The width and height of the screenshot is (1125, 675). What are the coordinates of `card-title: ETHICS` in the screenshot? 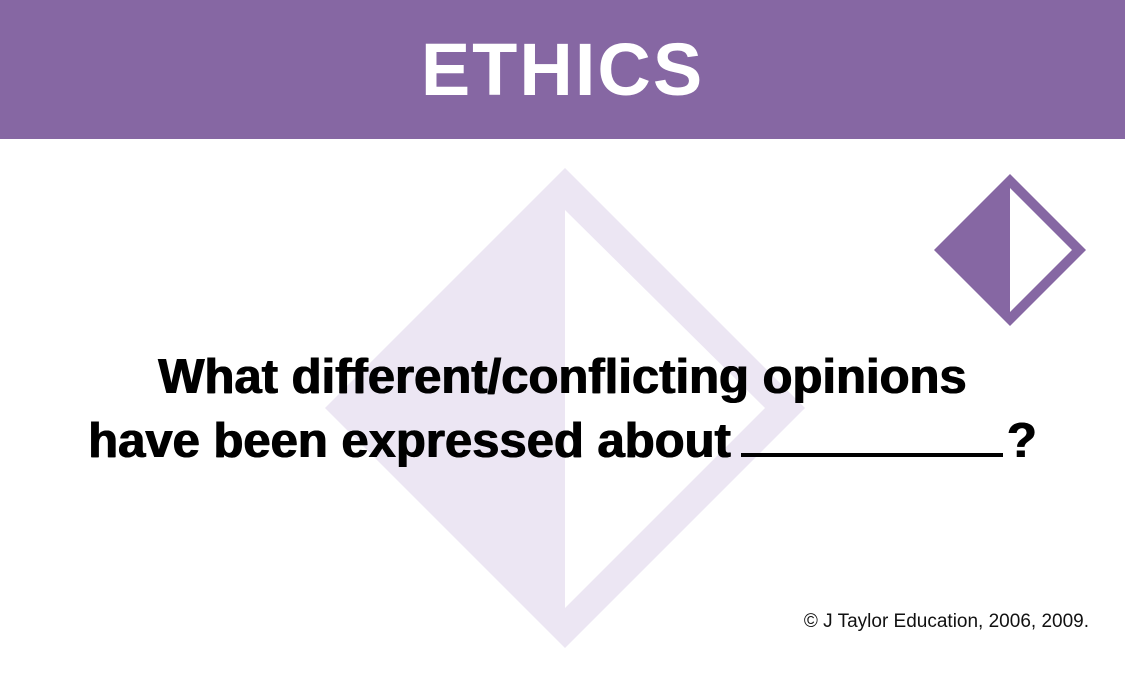 It's located at (562, 69).